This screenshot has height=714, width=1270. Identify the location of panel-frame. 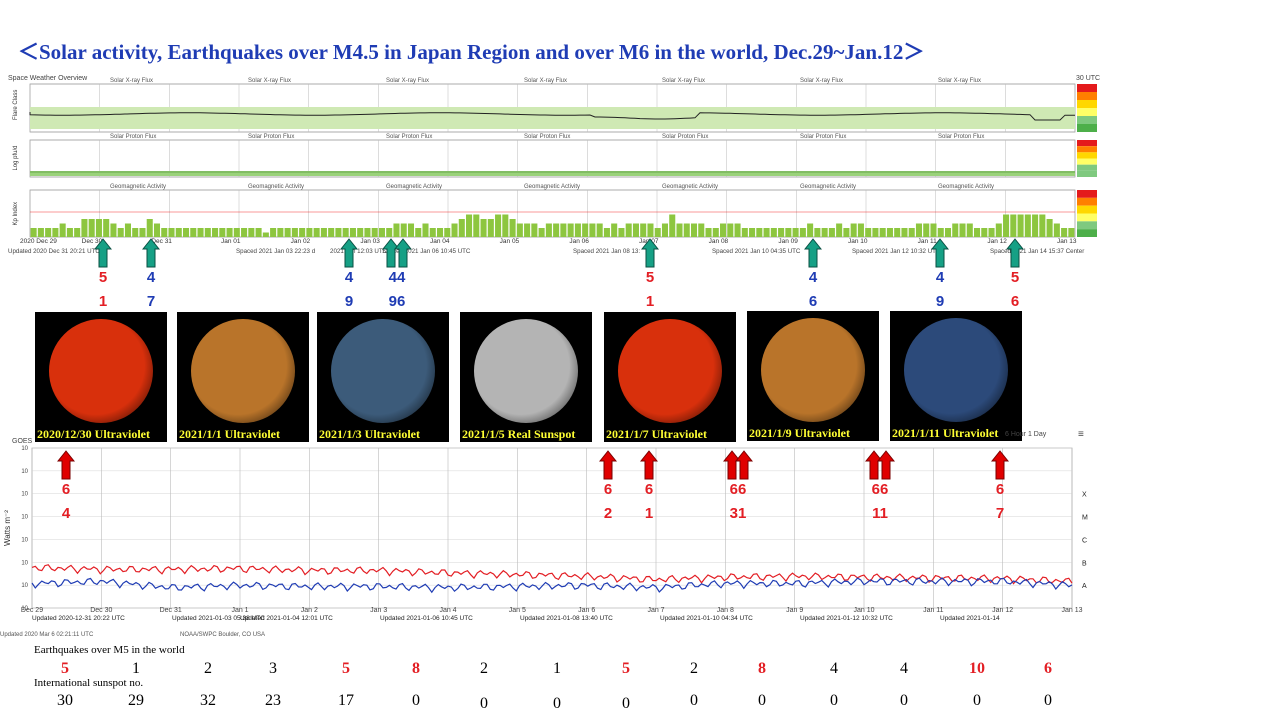
(552, 213).